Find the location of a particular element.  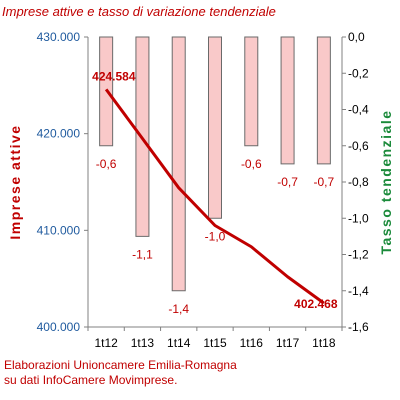

bar-label-1t15: -1,0 is located at coordinates (215, 236).